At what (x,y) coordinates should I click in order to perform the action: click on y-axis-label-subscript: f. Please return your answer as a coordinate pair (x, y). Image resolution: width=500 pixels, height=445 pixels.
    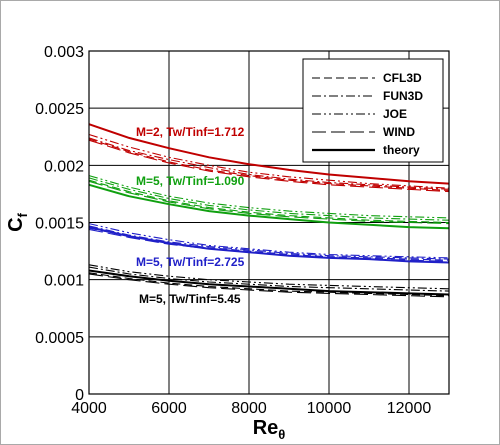
    Looking at the image, I should click on (22, 214).